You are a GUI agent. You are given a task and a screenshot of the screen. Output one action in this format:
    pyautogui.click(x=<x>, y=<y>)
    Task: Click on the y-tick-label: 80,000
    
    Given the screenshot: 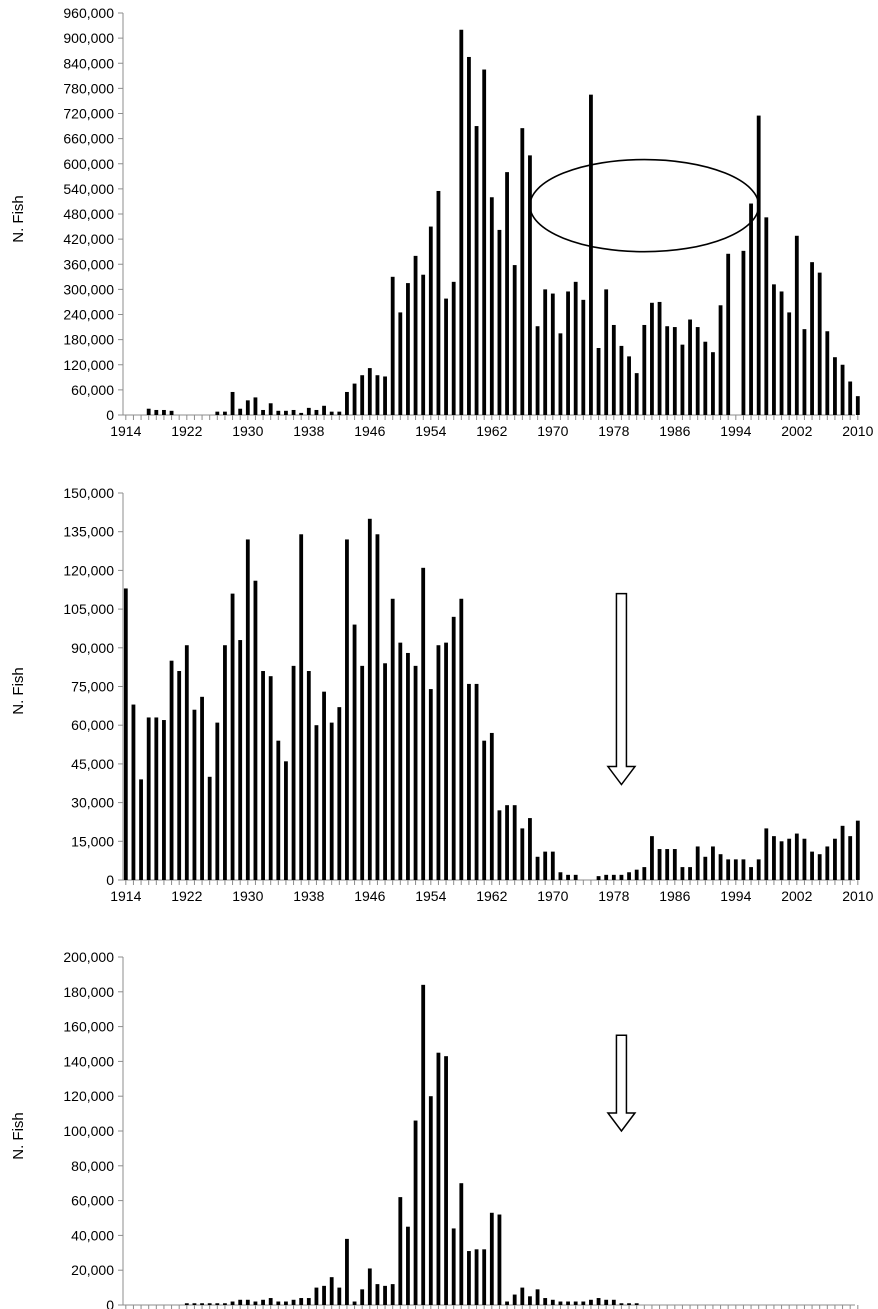 What is the action you would take?
    pyautogui.click(x=92, y=1166)
    